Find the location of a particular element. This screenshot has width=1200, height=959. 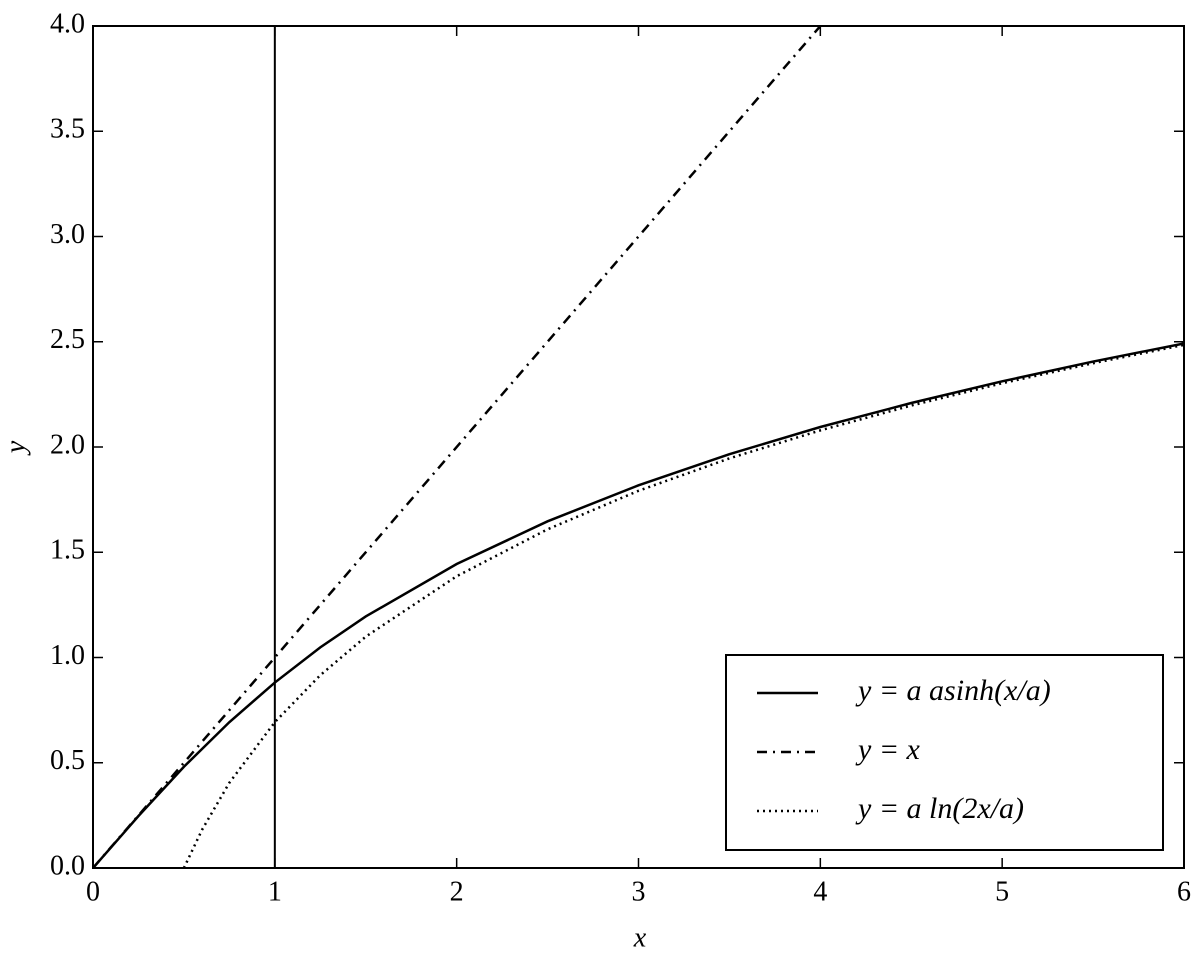

legend-label: y = a ln(2x/a) is located at coordinates (939, 808).